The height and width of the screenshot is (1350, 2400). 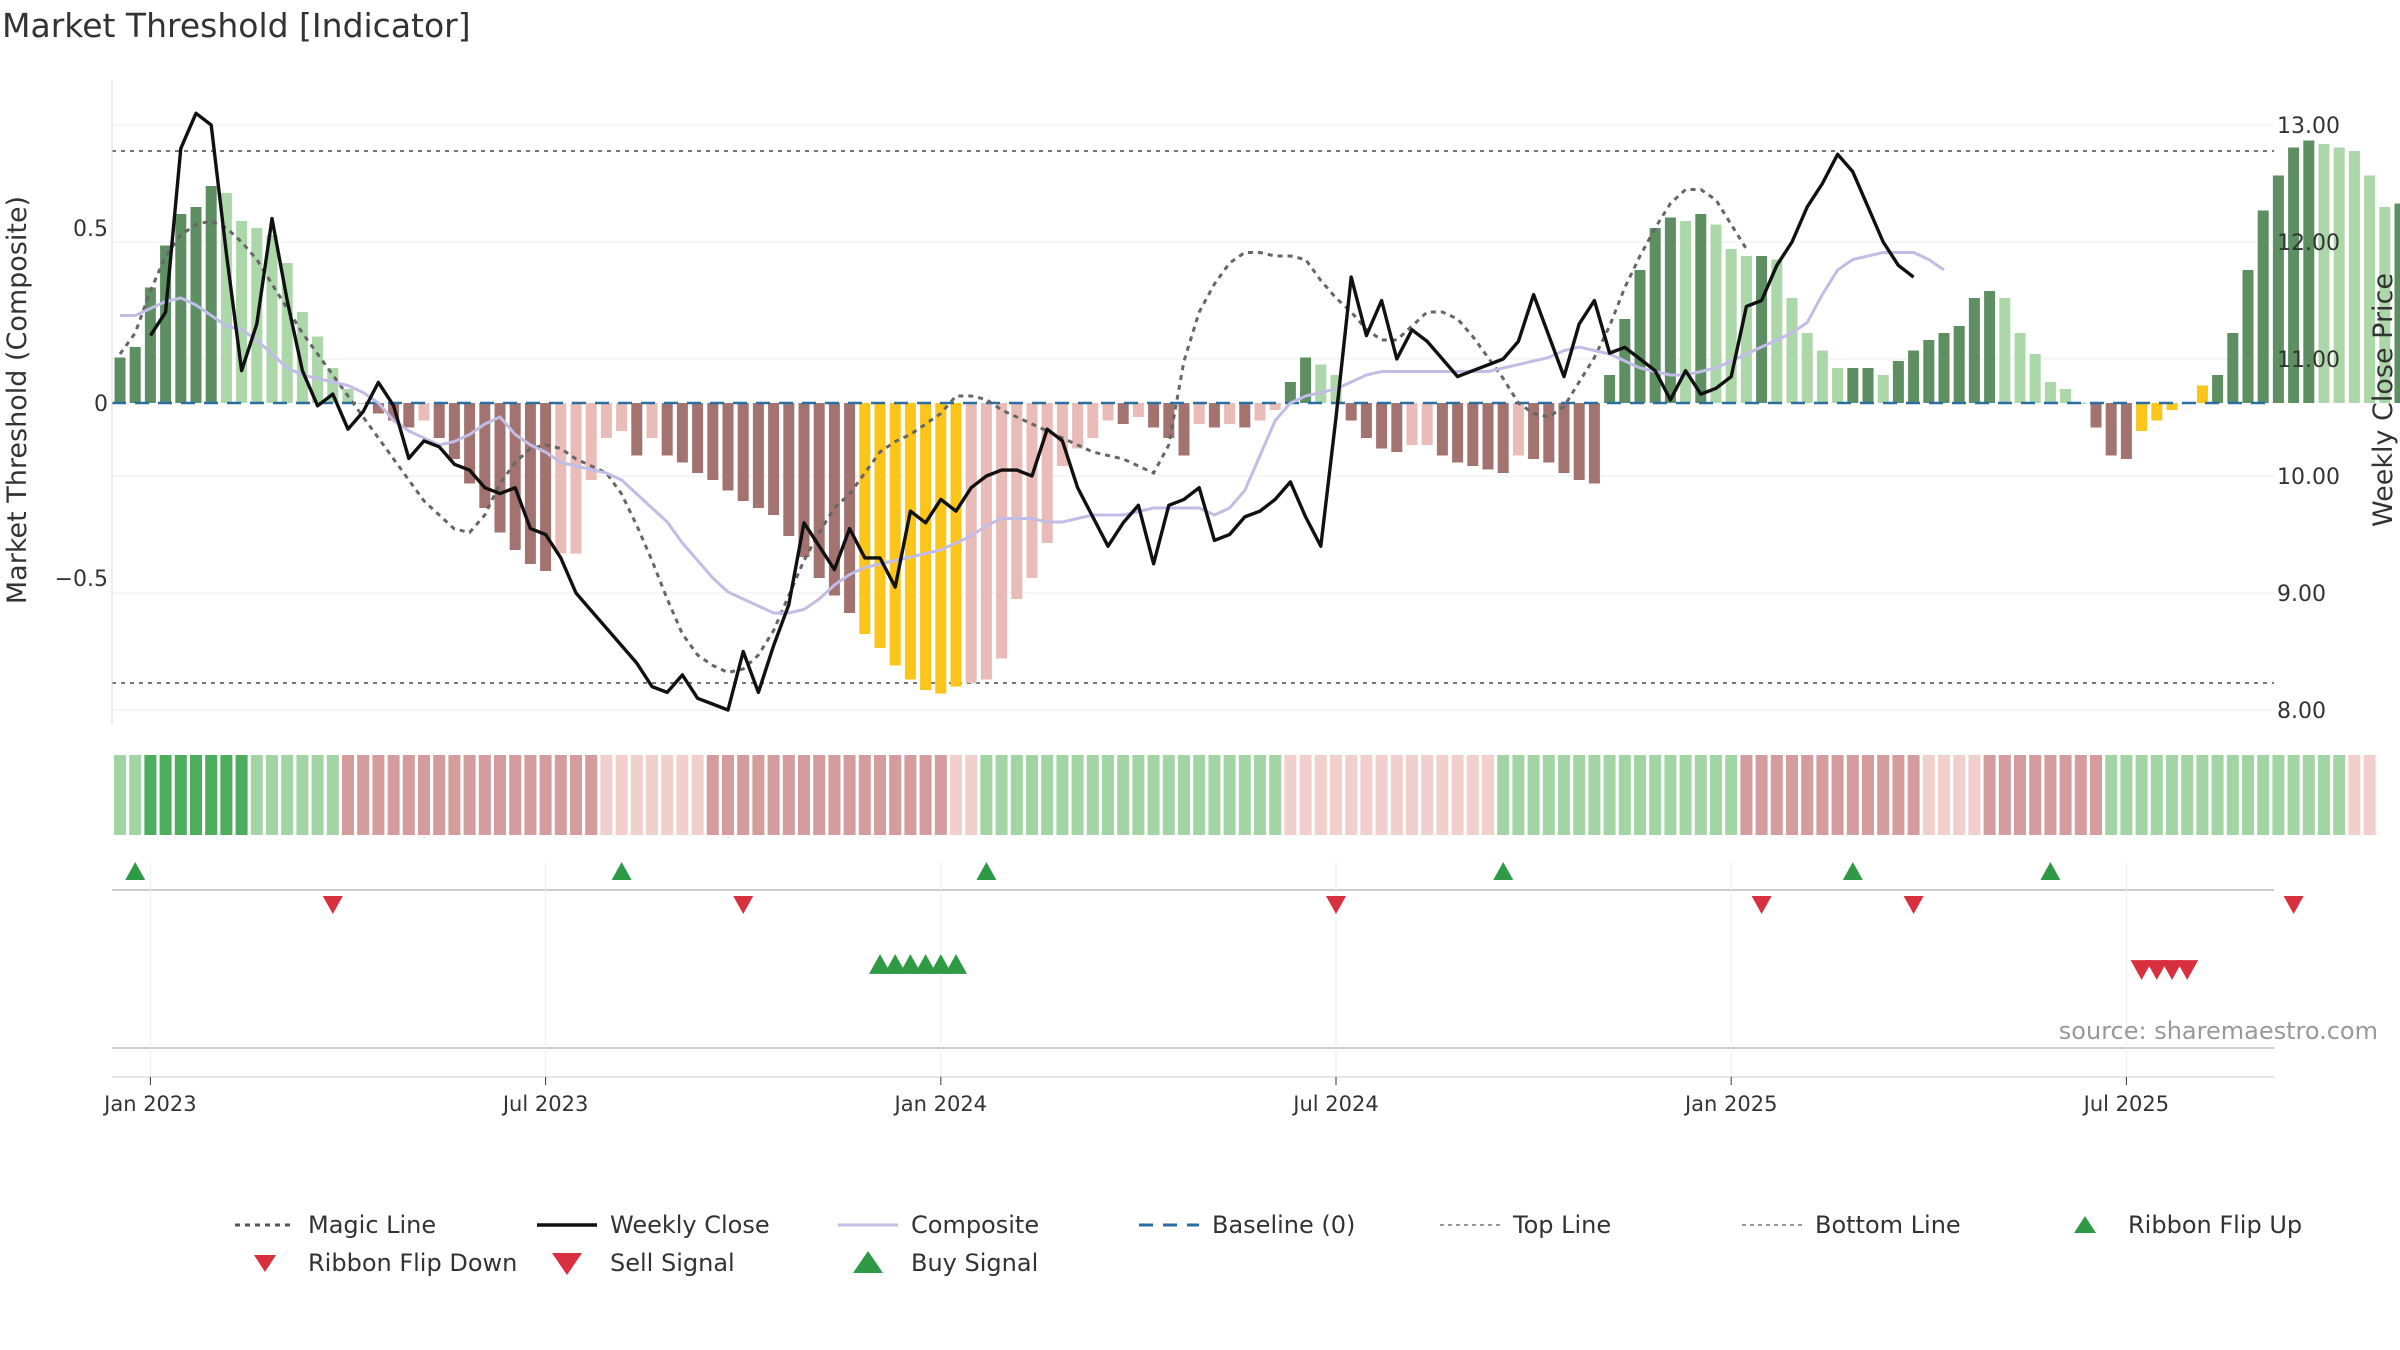 I want to click on y-tick-label: −0.5, so click(x=81, y=579).